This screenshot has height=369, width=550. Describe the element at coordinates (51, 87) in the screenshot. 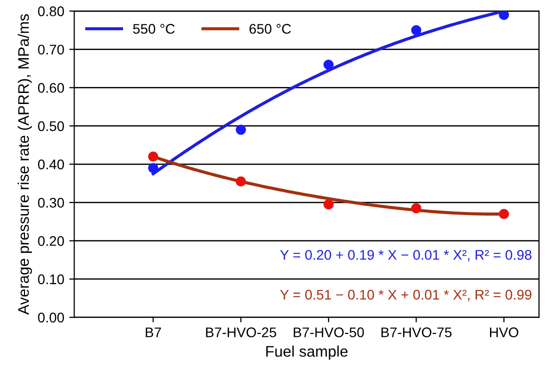

I see `y-tick-label: 0.60` at that location.